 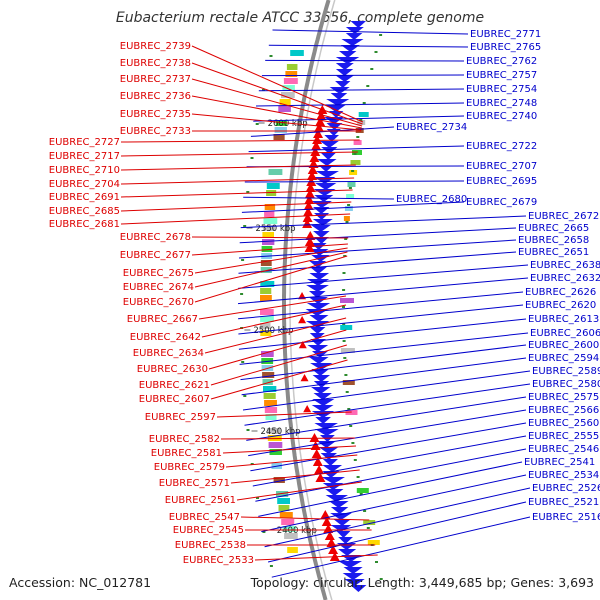 What do you see at coordinates (155, 96) in the screenshot?
I see `reverse-gene-label: EUBREC_2736` at bounding box center [155, 96].